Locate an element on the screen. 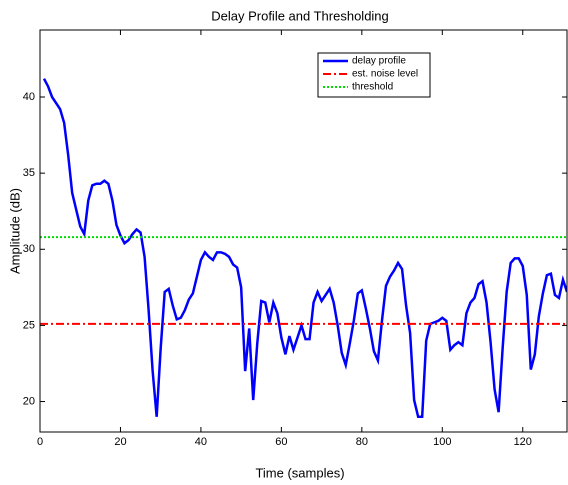 The width and height of the screenshot is (568, 485). y-tick-label: 40 is located at coordinates (29, 97).